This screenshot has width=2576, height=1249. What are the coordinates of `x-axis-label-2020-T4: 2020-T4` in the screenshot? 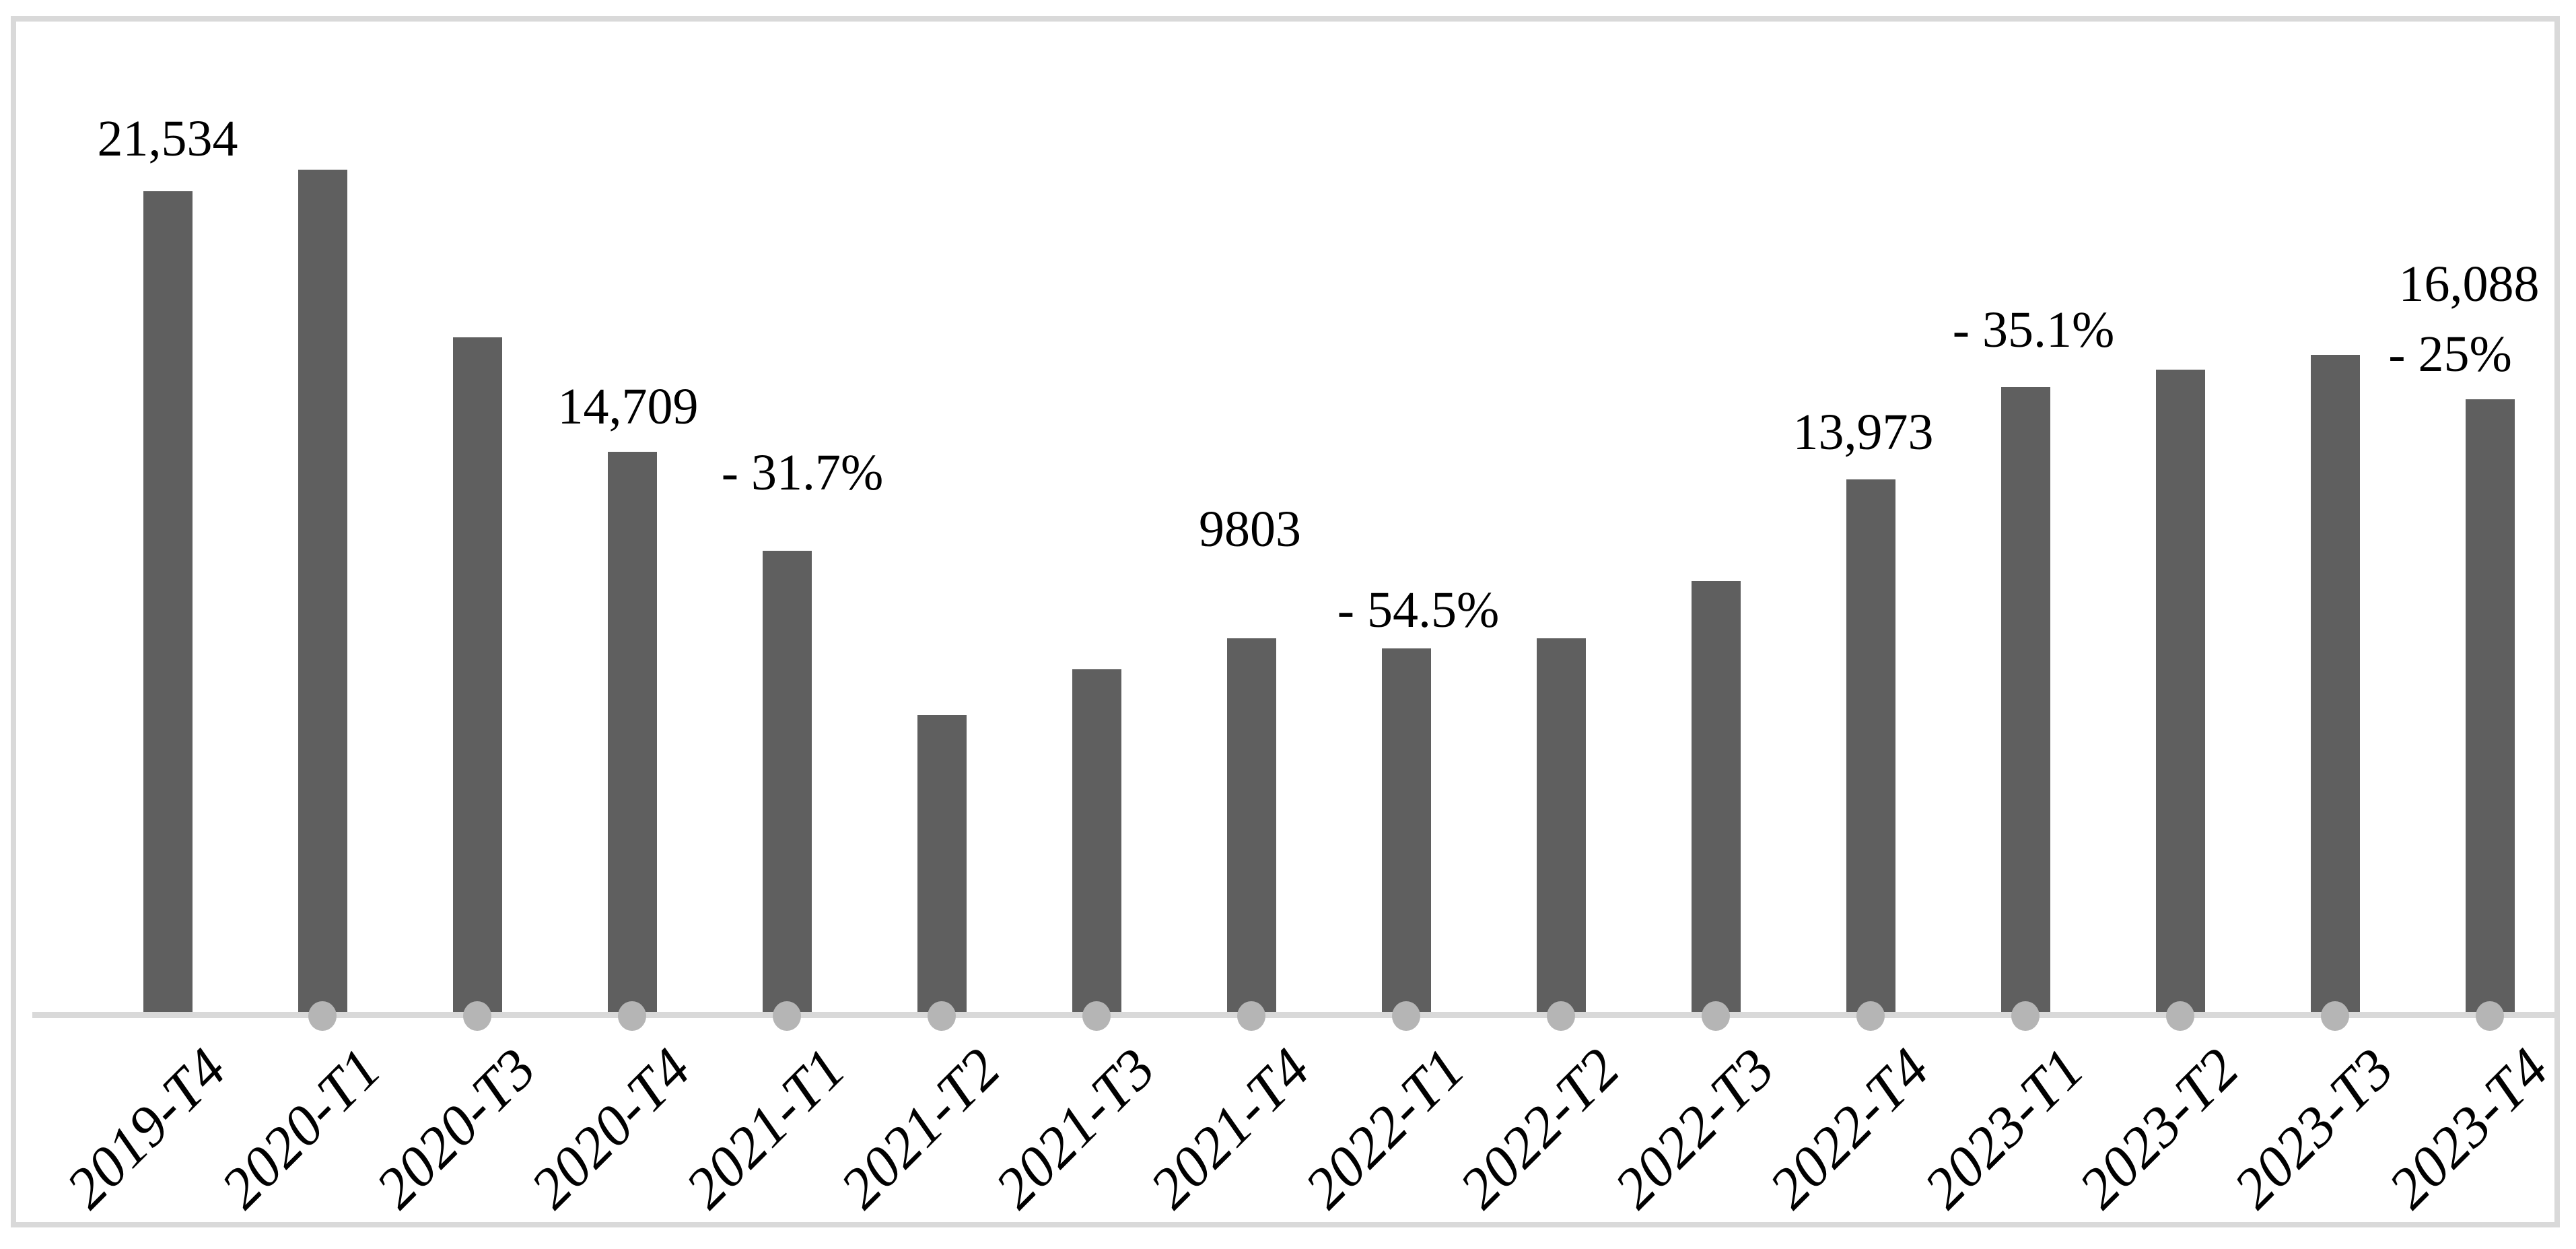 It's located at (610, 1128).